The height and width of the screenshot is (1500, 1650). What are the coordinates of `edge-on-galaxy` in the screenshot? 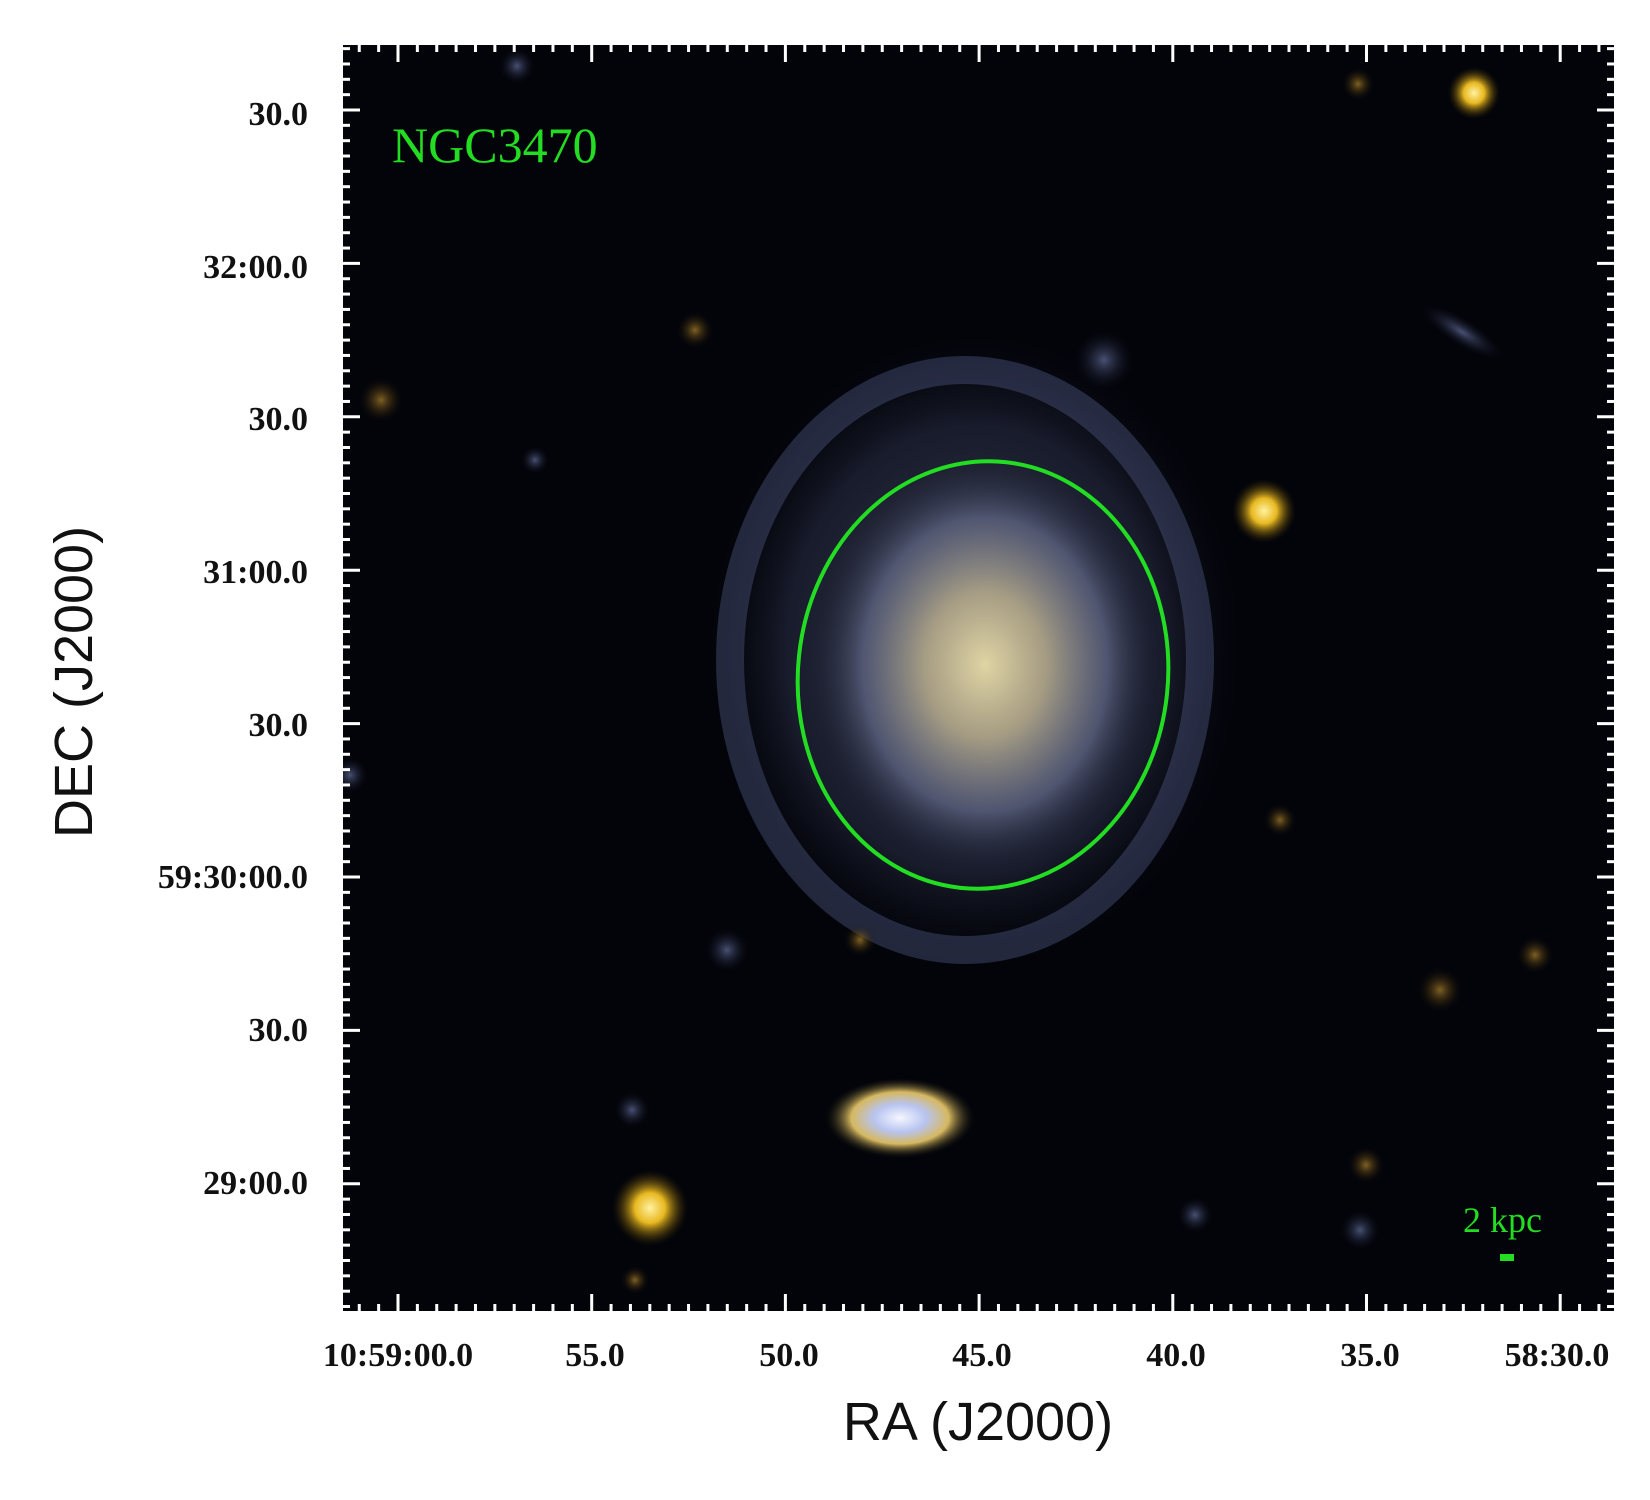 It's located at (1462, 332).